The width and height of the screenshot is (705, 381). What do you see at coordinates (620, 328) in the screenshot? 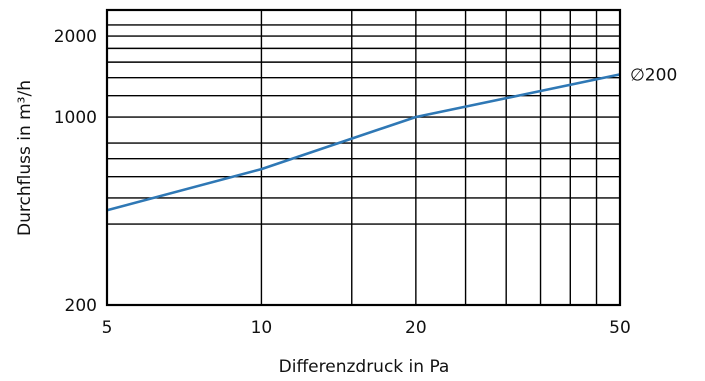
I see `x-tick-label: 50` at bounding box center [620, 328].